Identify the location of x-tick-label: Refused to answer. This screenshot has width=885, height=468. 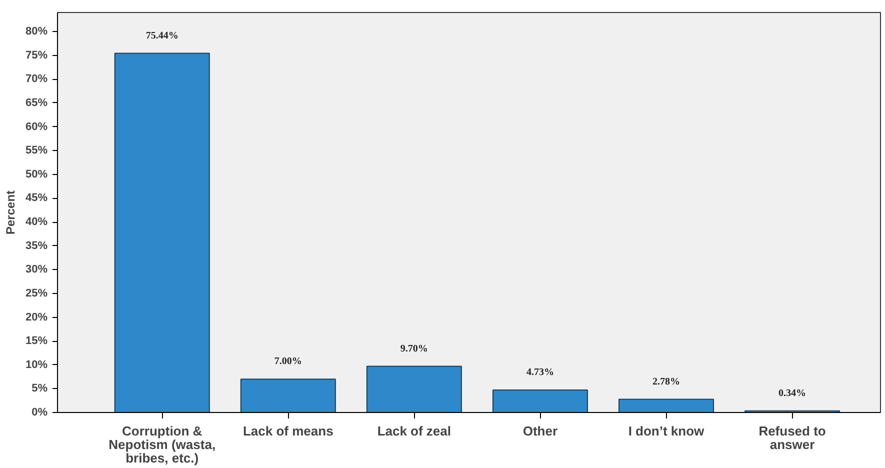
(792, 438).